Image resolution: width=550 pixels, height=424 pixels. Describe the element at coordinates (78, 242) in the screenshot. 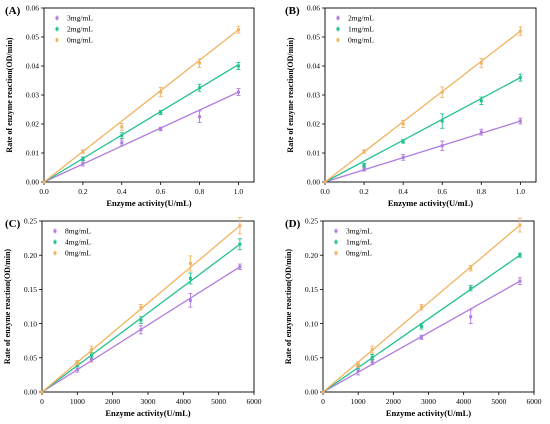

I see `legend-label: 4mg/mL` at that location.